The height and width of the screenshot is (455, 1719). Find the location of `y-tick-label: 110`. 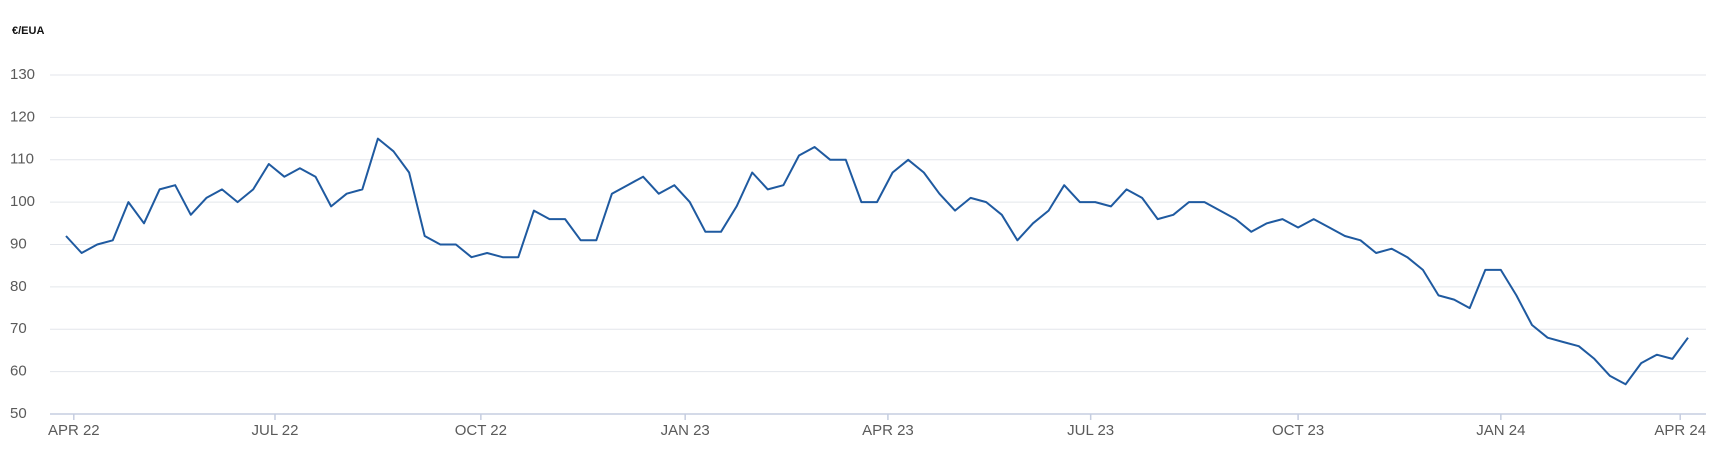

y-tick-label: 110 is located at coordinates (22, 159).